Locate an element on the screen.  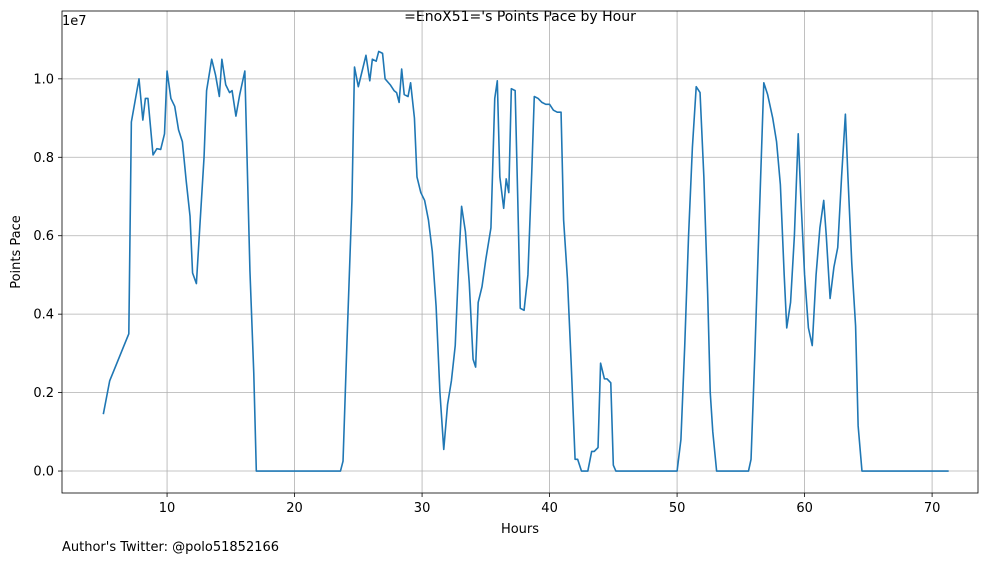
x-tick-label: 50 is located at coordinates (677, 508).